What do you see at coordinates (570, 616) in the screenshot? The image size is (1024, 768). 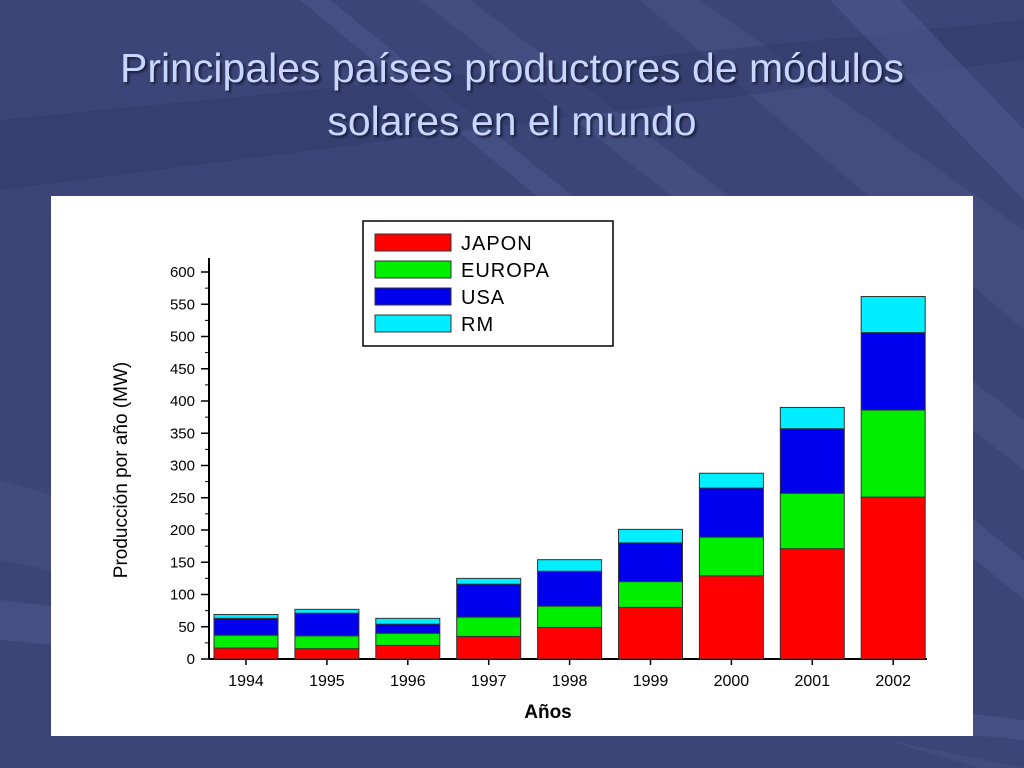 I see `bar-europa-1998` at bounding box center [570, 616].